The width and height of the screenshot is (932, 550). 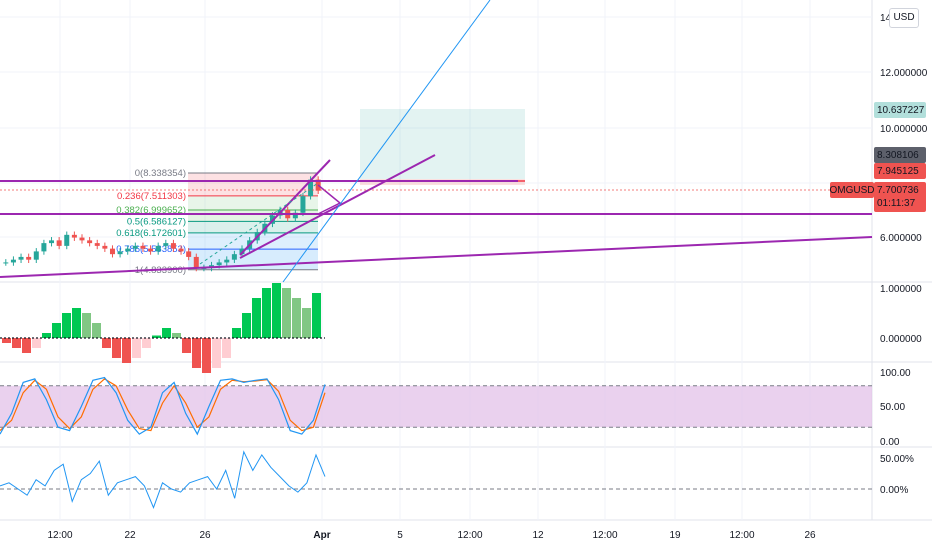 I want to click on time-tick-label: Apr, so click(x=321, y=535).